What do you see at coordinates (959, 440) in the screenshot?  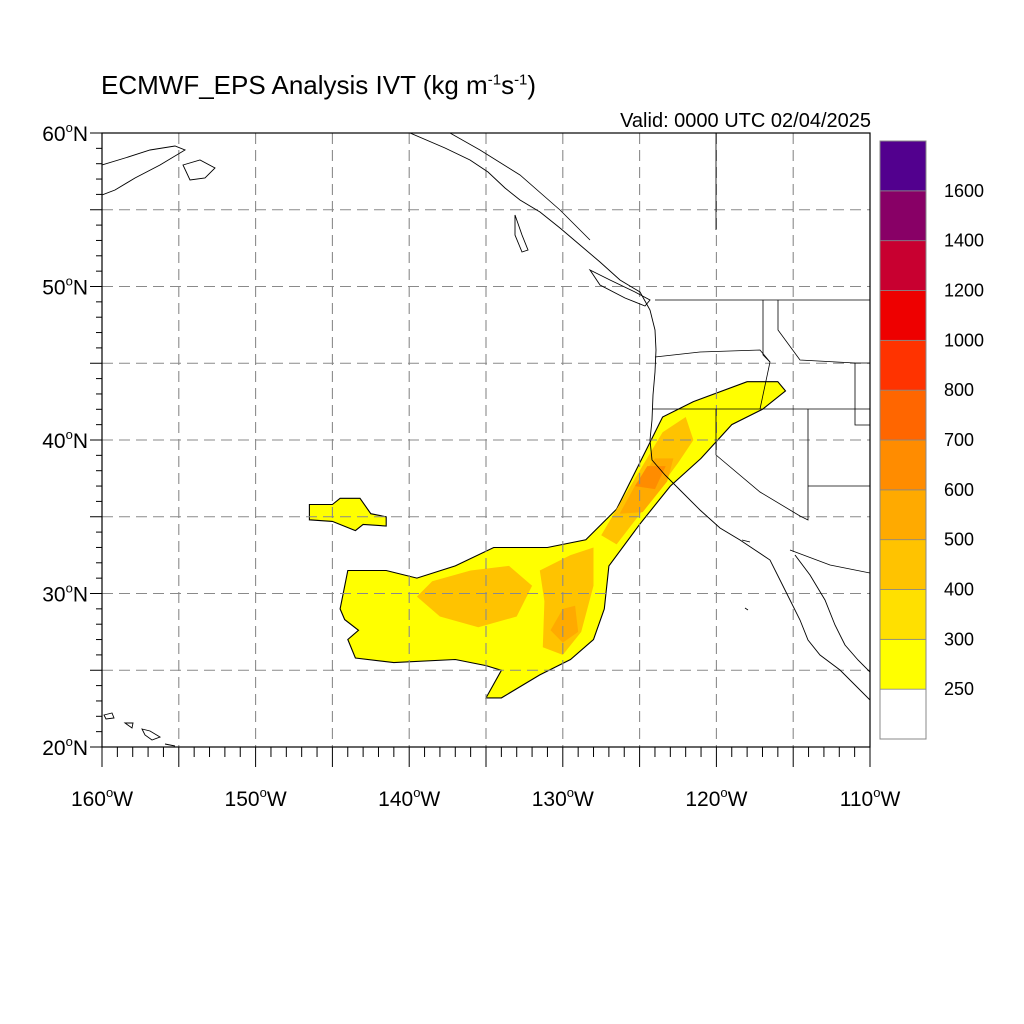 I see `colorbar-label: 700` at bounding box center [959, 440].